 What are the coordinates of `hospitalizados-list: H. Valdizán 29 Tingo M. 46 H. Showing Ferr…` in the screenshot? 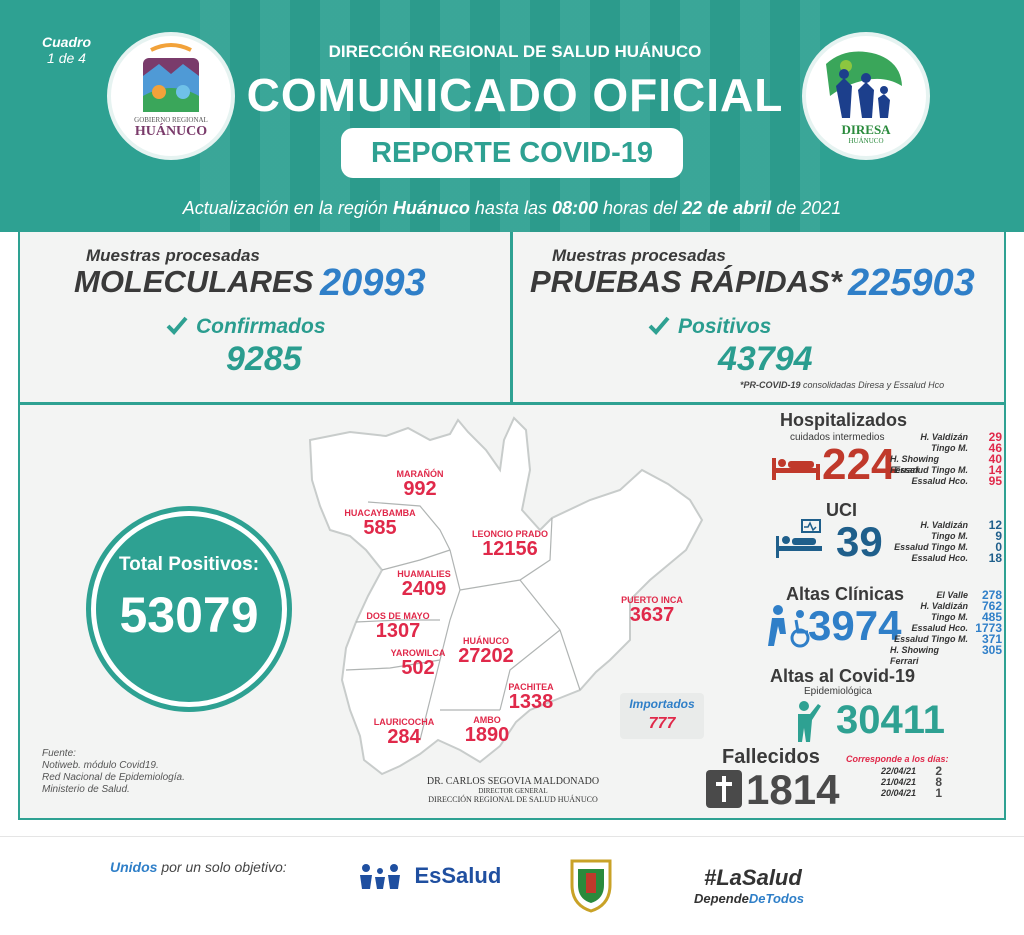 It's located at (946, 459).